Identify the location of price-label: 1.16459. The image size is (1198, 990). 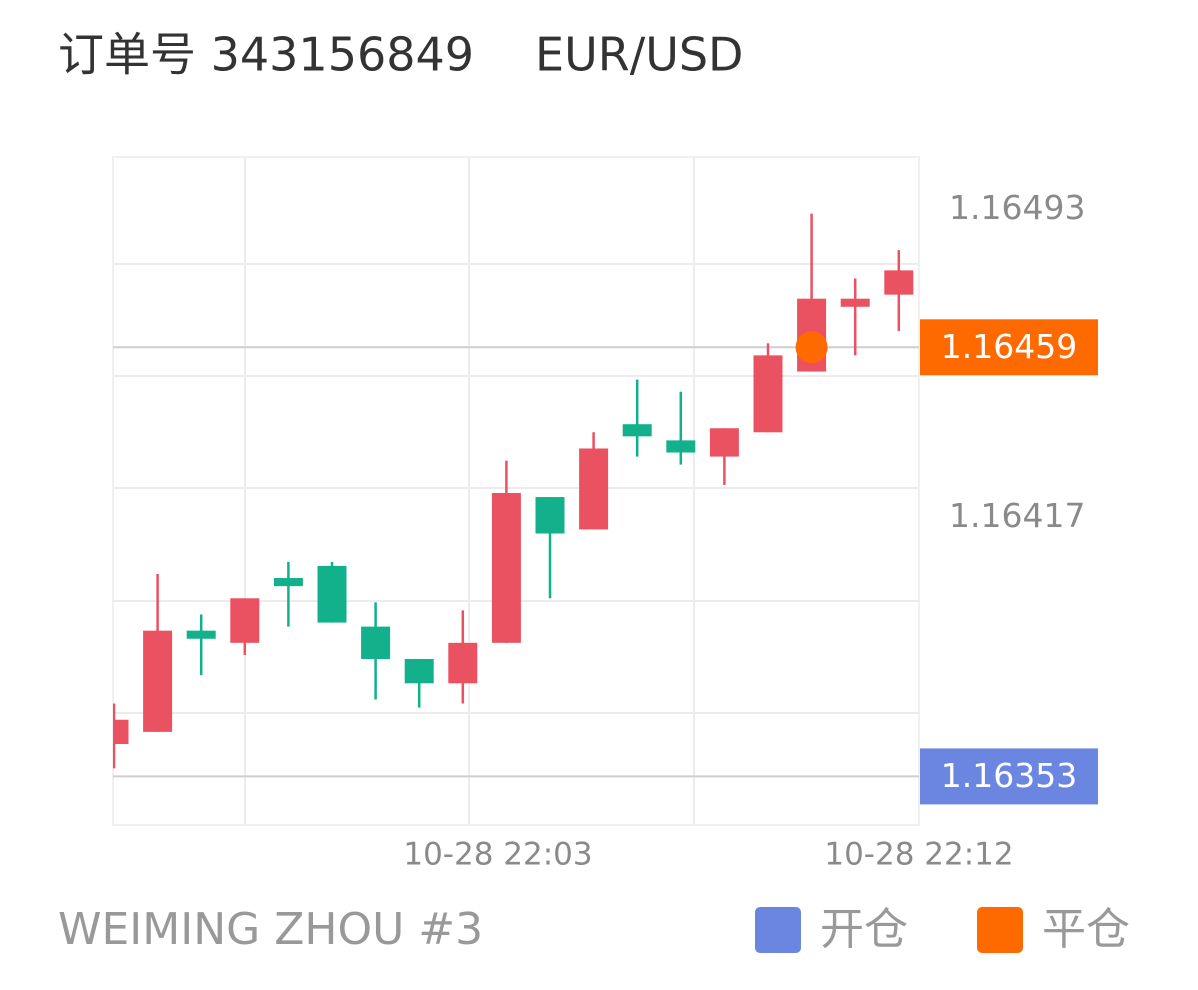
(1009, 346).